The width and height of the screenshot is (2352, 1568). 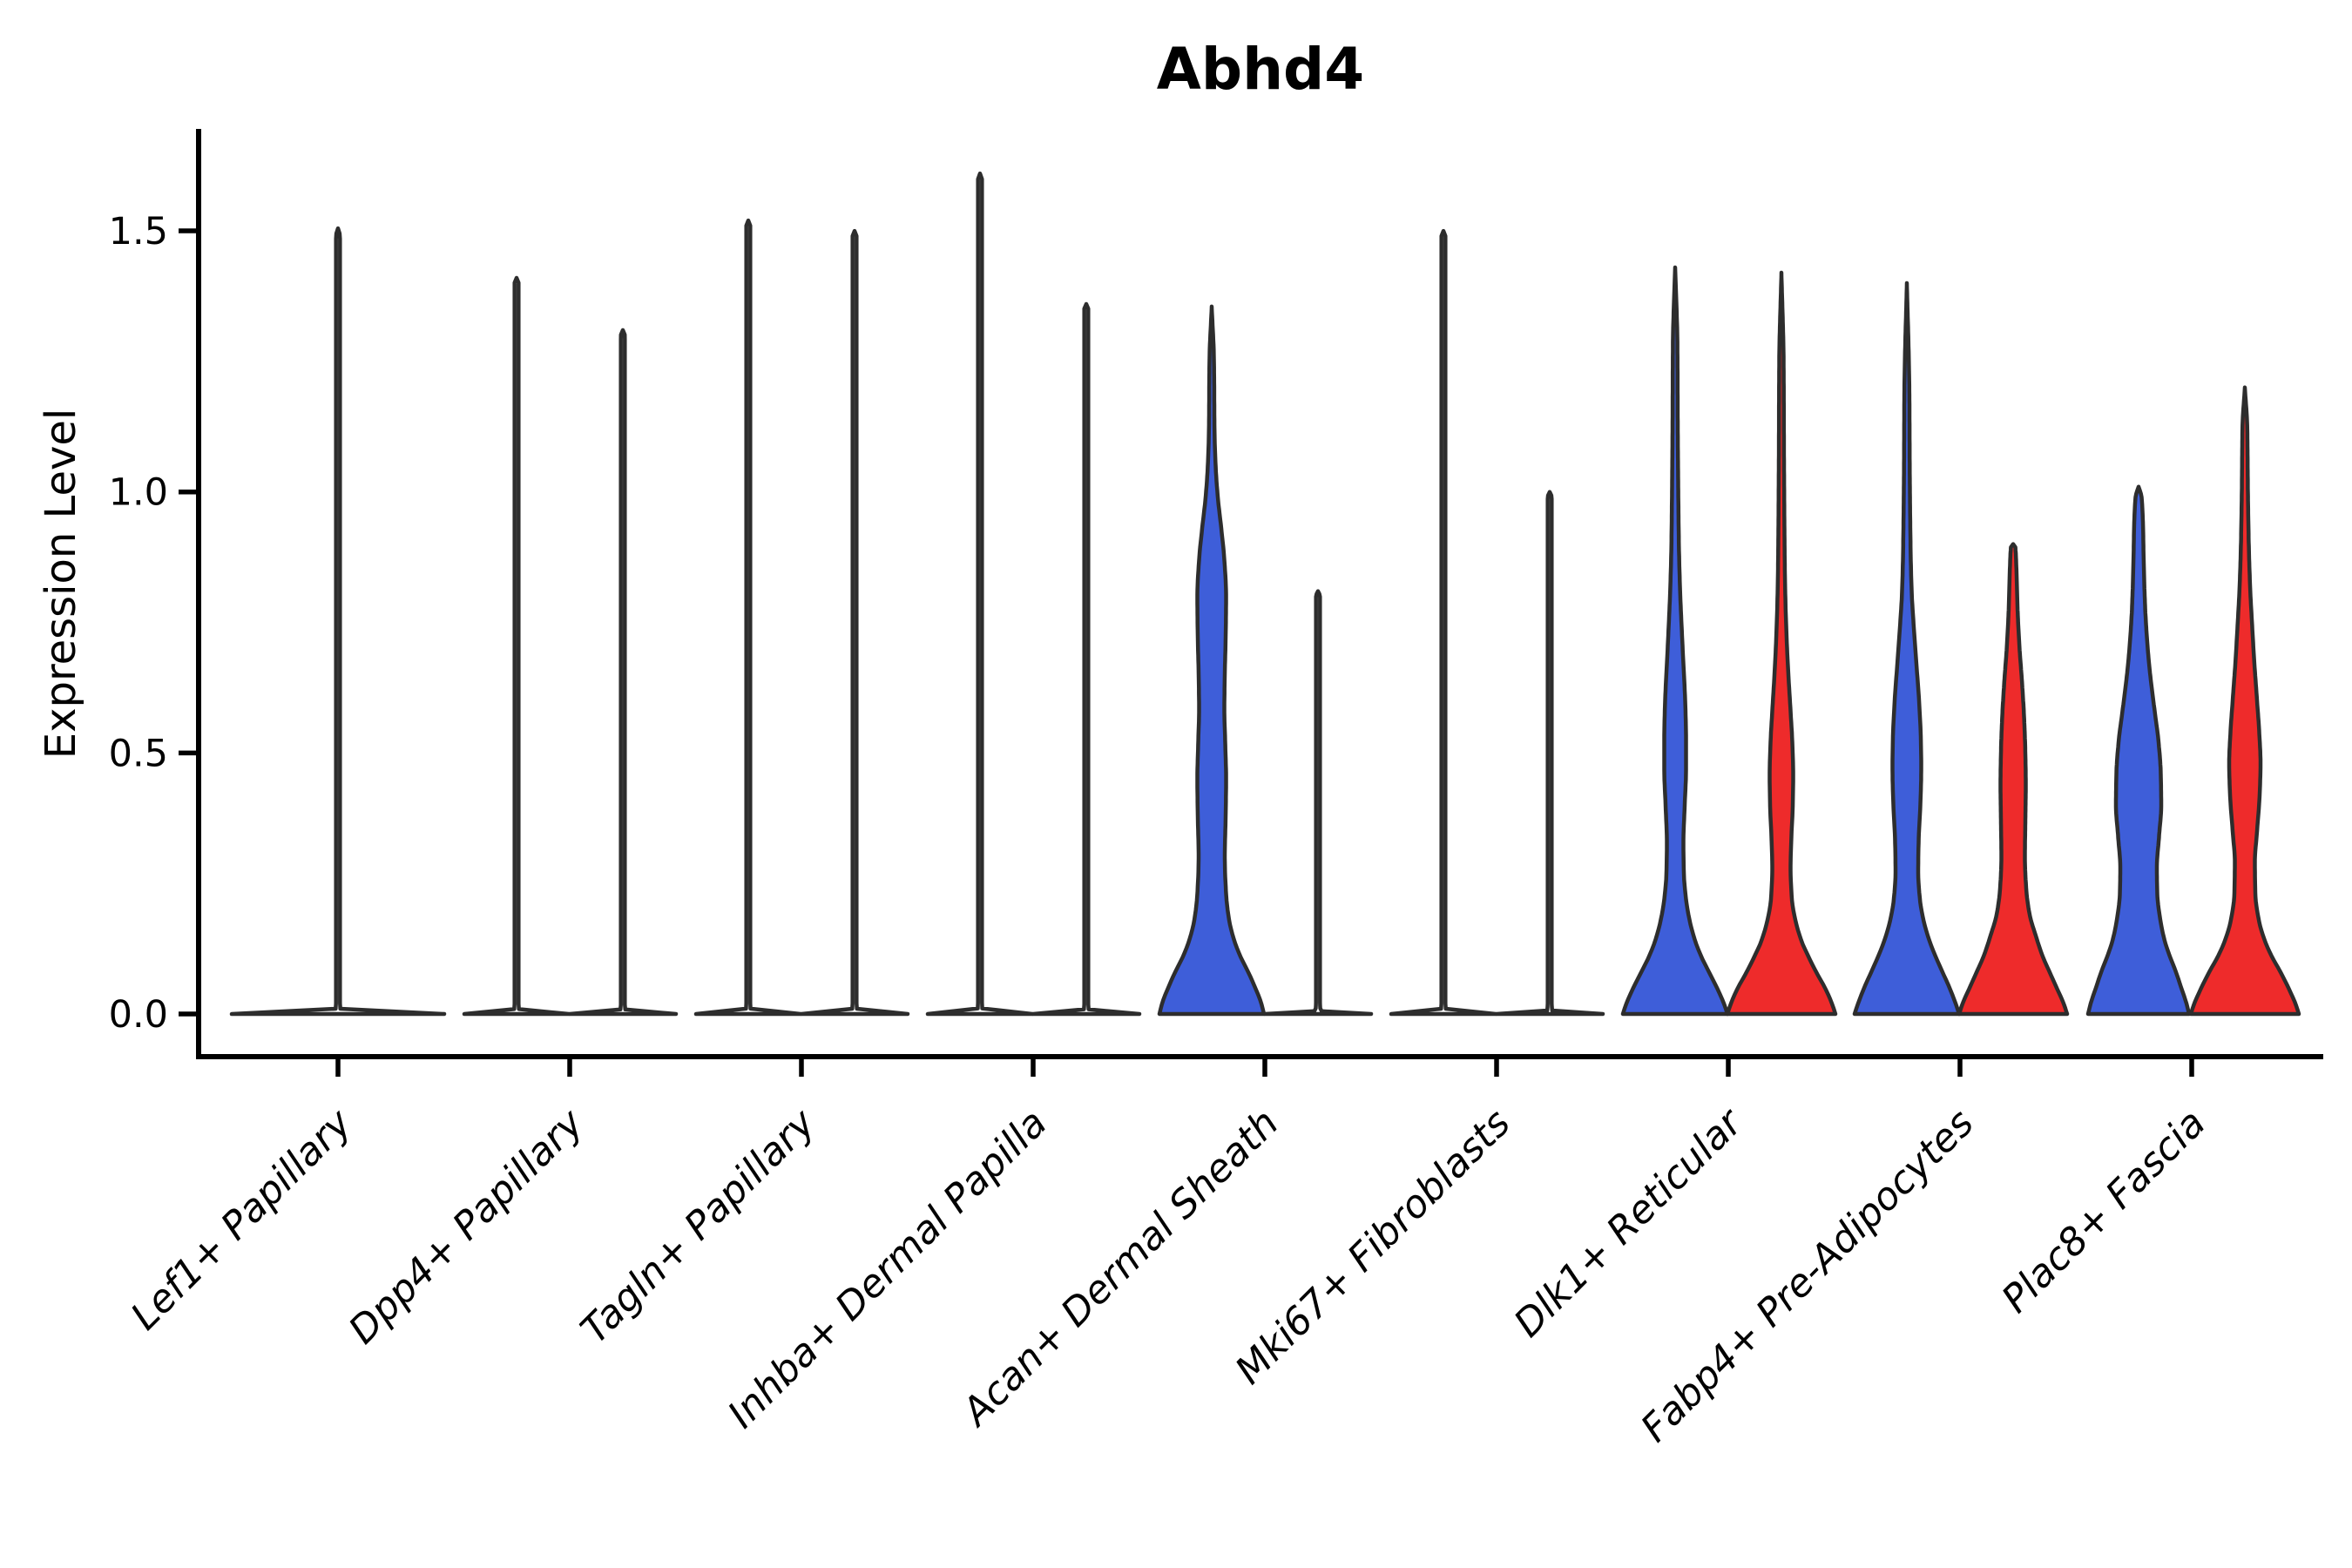 What do you see at coordinates (2014, 780) in the screenshot?
I see `violin-fabp4-pre-adipocytes-right` at bounding box center [2014, 780].